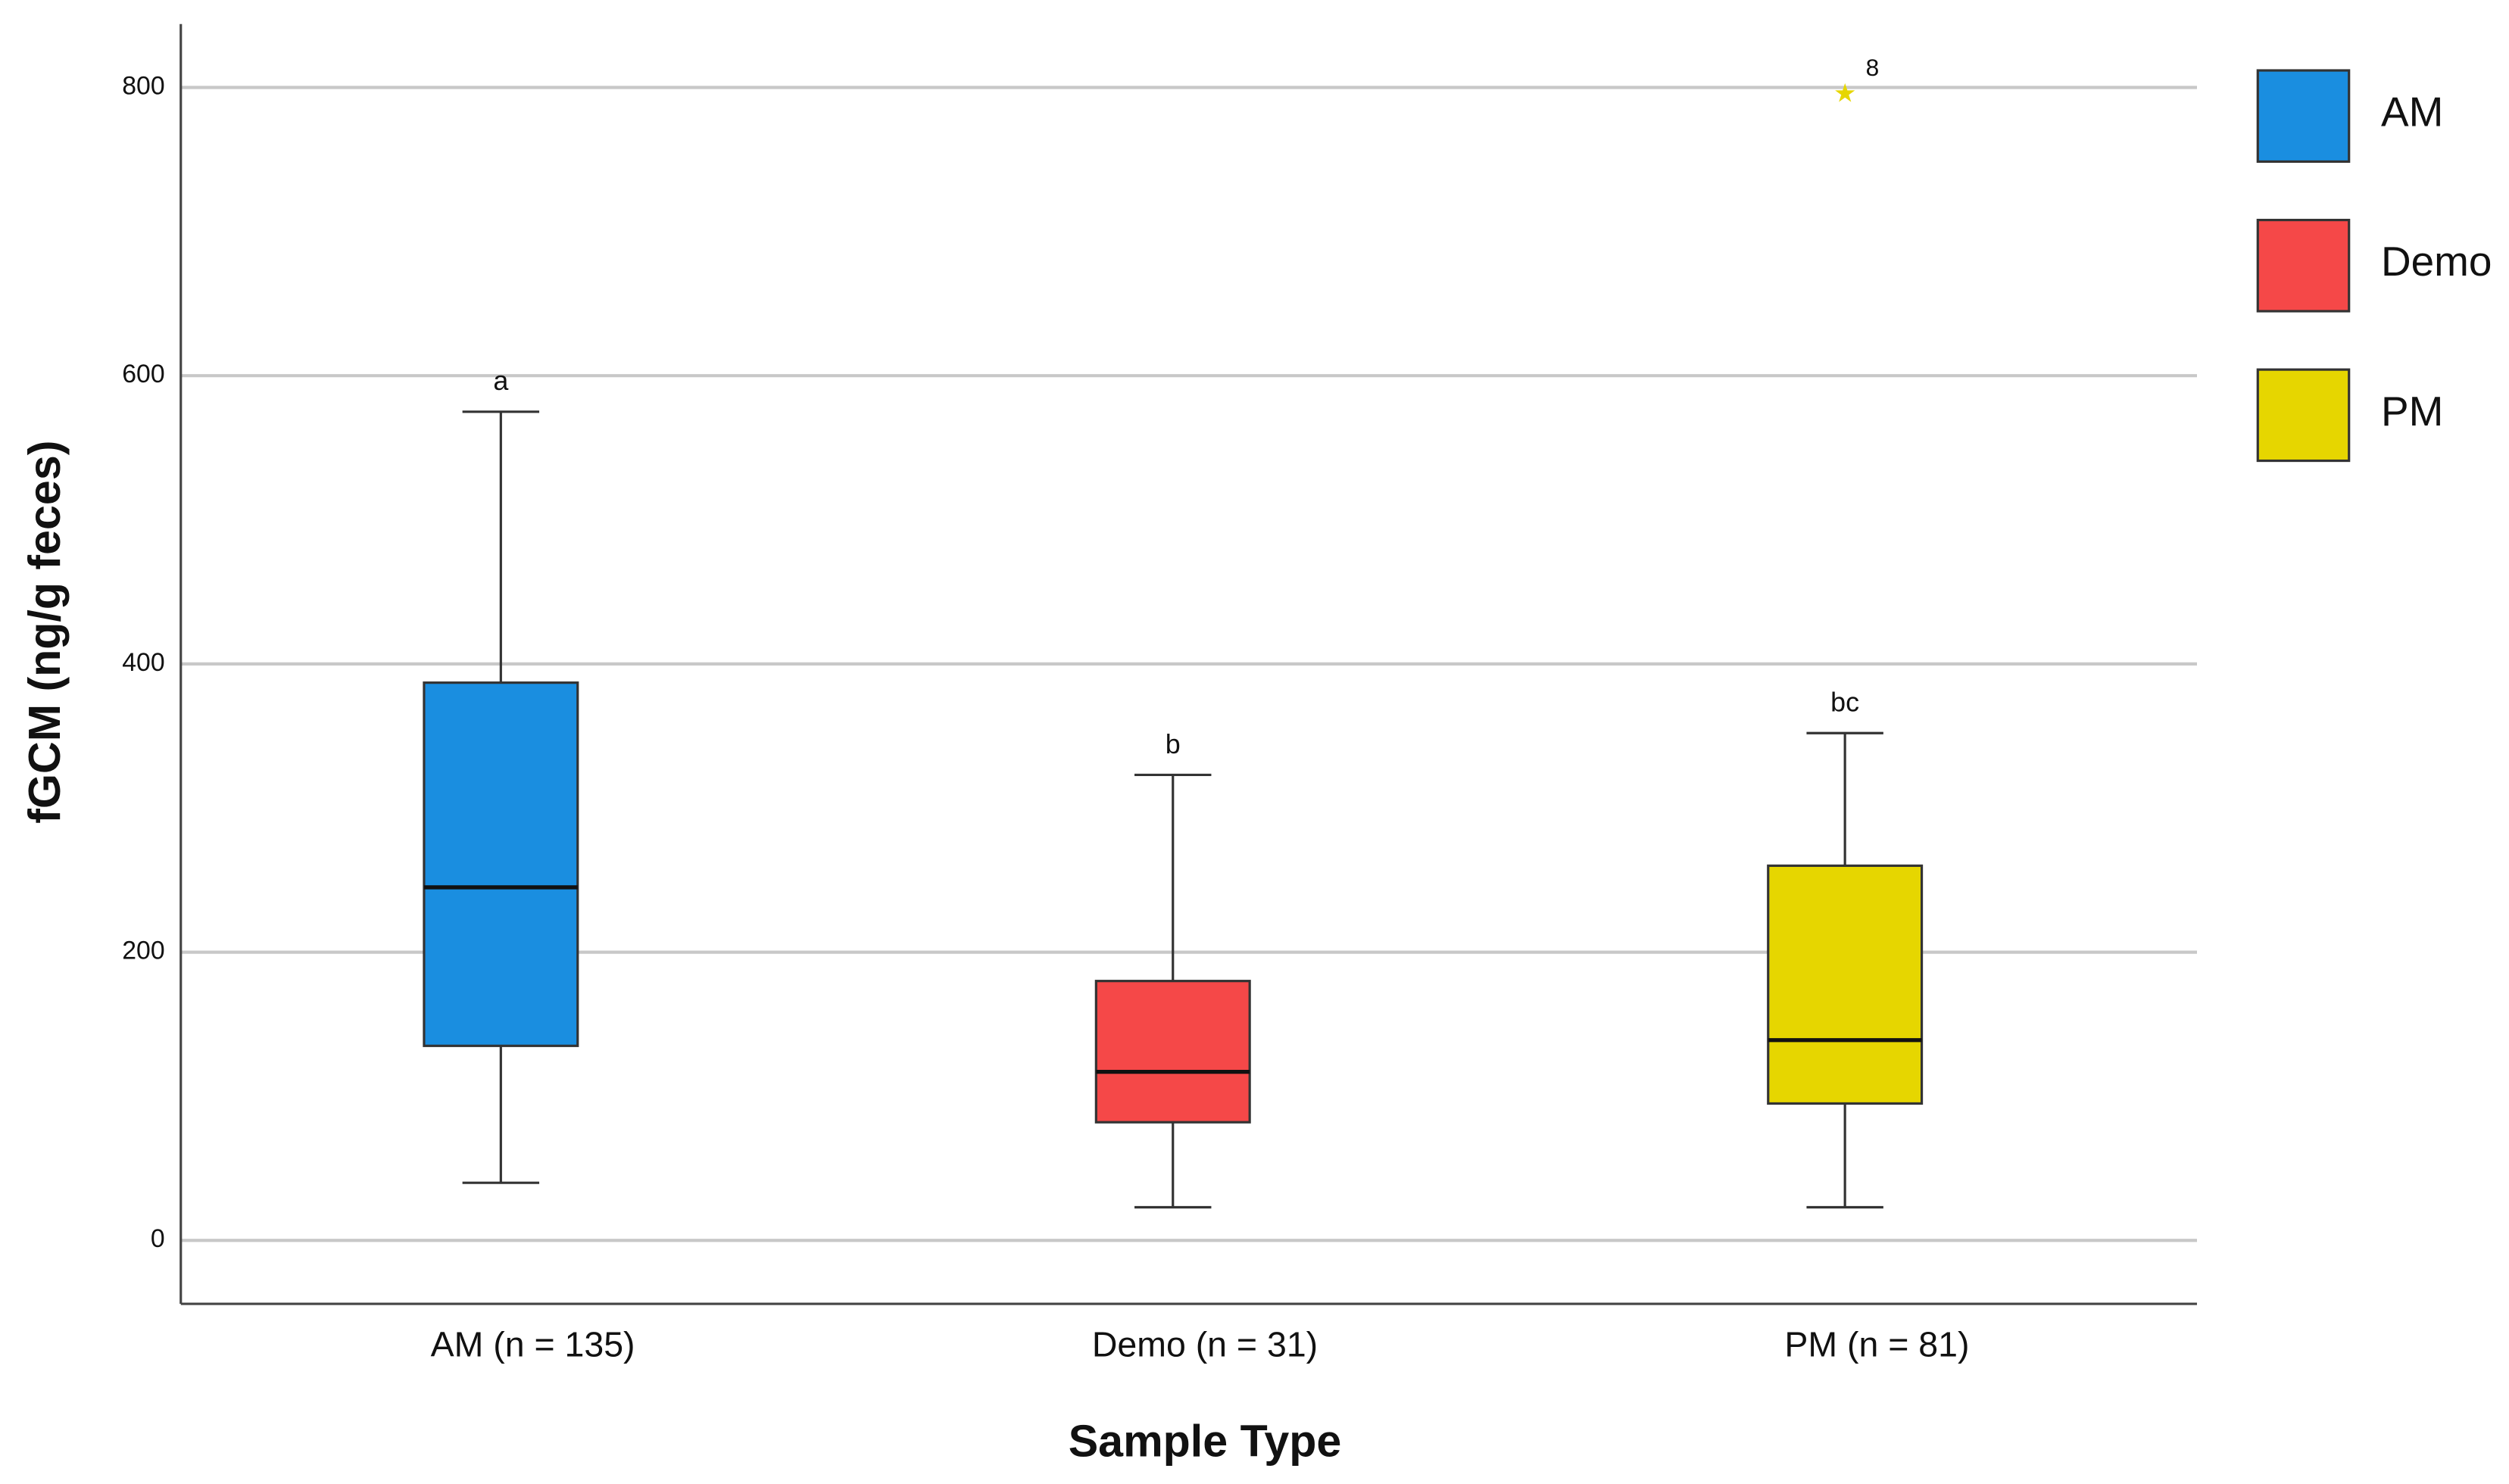 Image resolution: width=2509 pixels, height=1484 pixels. Describe the element at coordinates (2436, 261) in the screenshot. I see `legend-label: Demo` at that location.